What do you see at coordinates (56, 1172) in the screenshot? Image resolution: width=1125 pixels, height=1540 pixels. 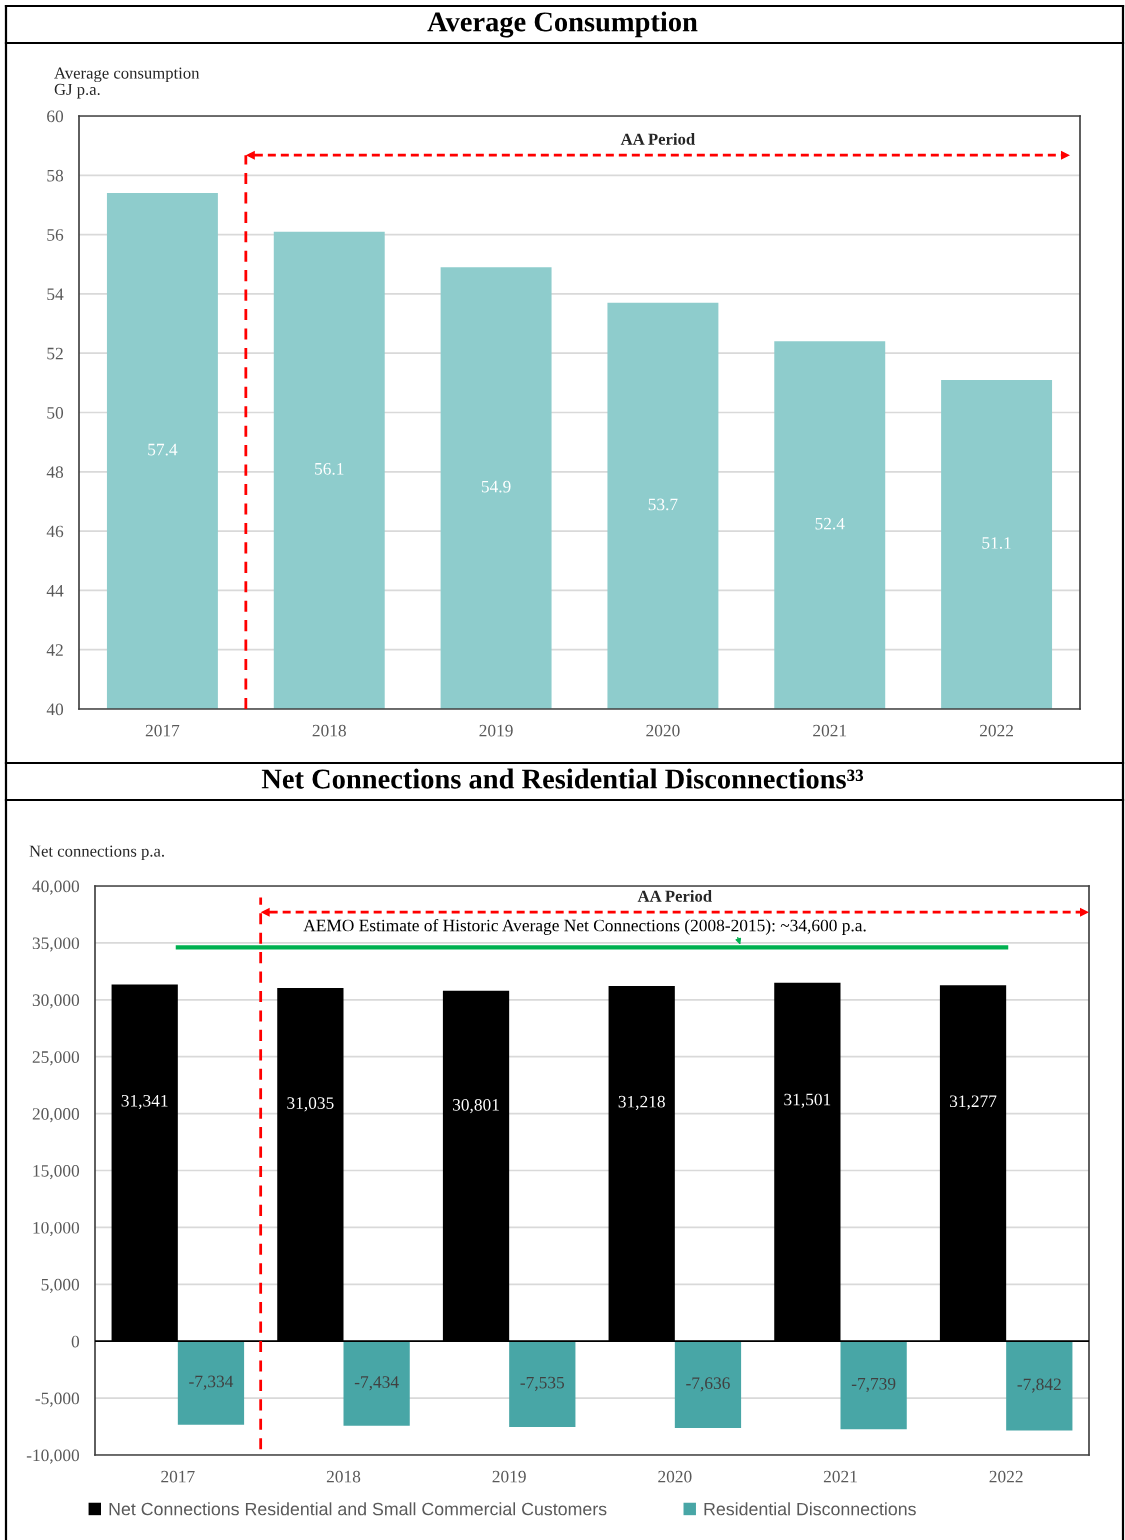 I see `y-tick-label: 15,000` at bounding box center [56, 1172].